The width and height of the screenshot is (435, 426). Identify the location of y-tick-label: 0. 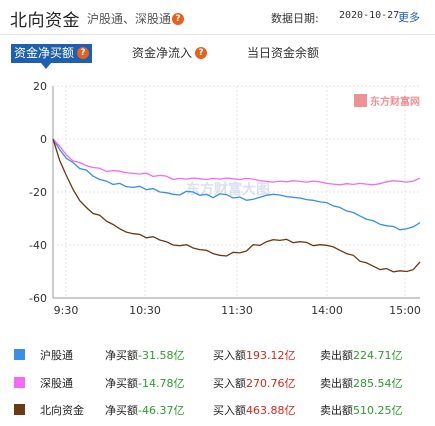
(43, 139).